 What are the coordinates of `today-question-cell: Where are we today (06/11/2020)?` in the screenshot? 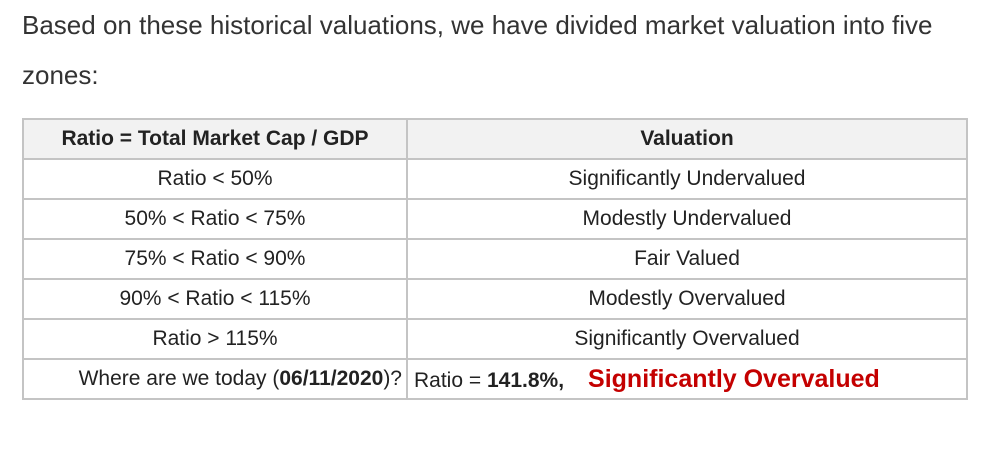 It's located at (215, 379).